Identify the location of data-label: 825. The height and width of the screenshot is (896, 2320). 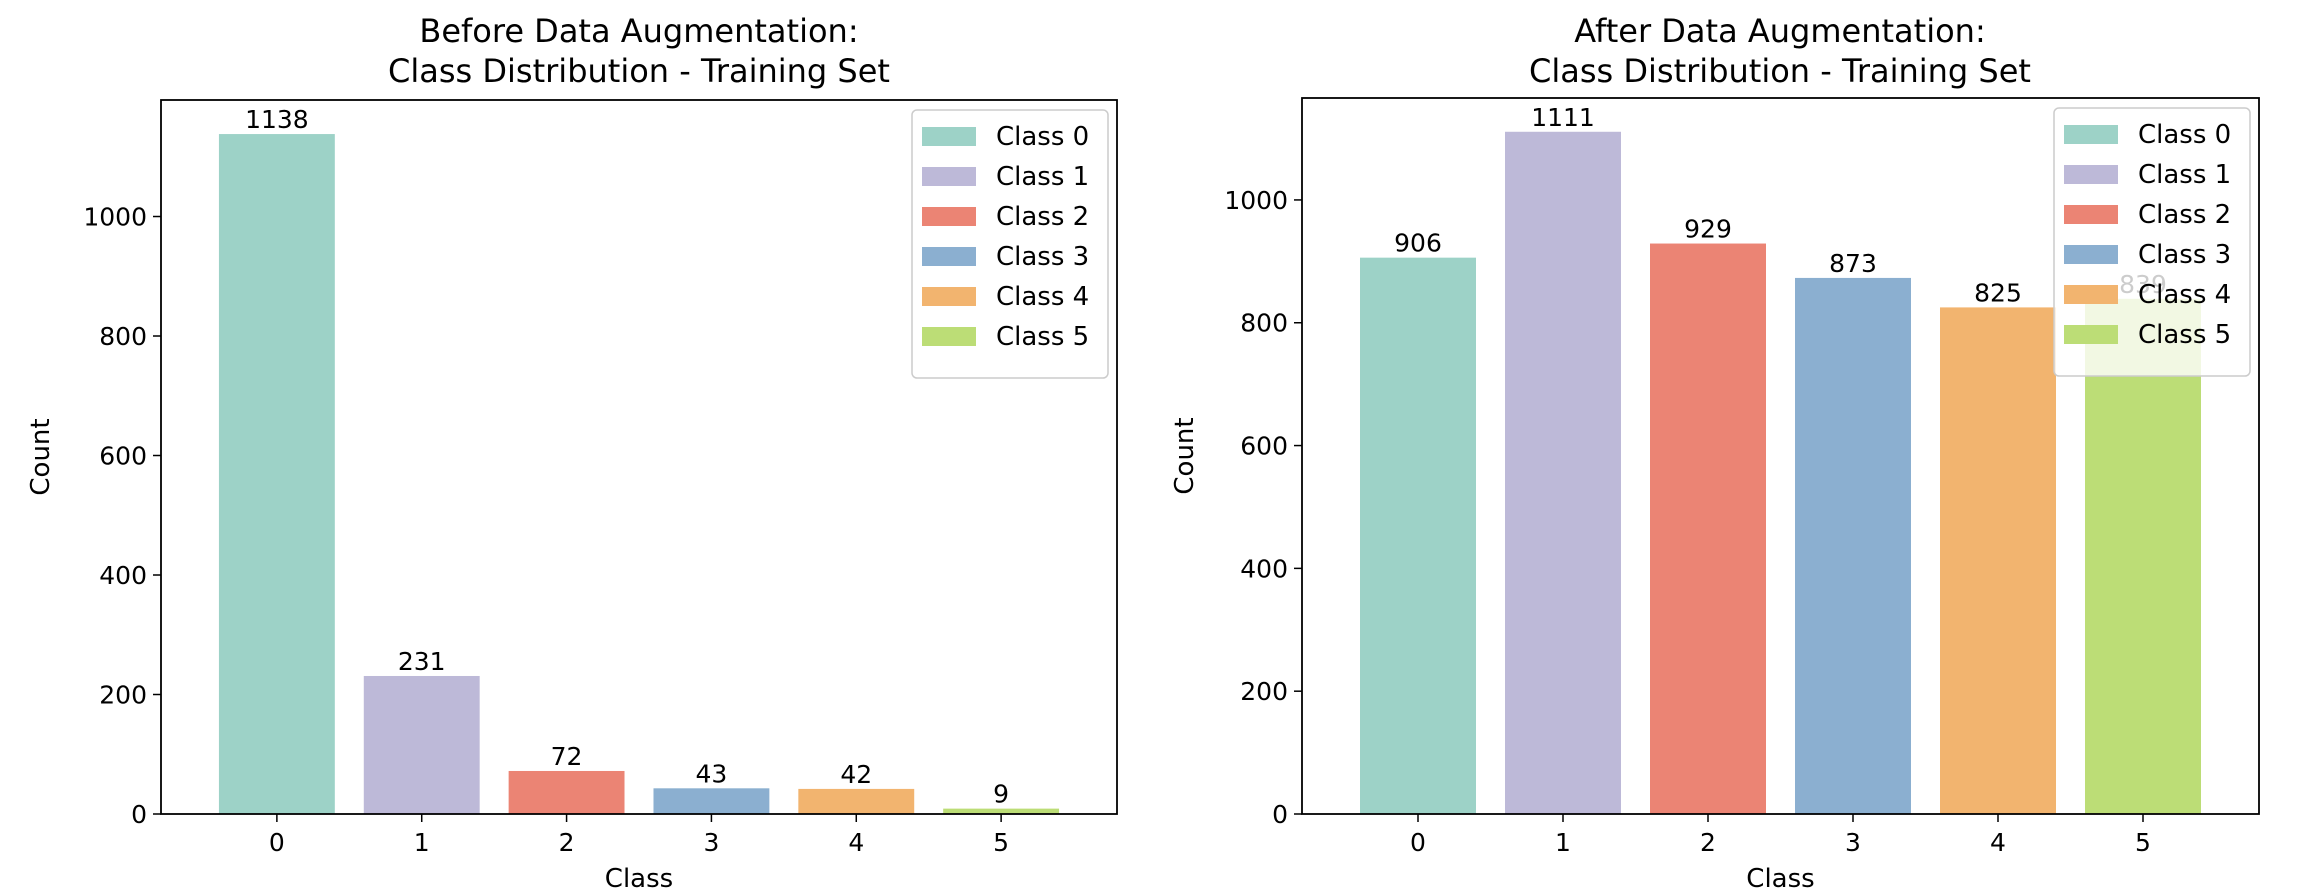
(1998, 292).